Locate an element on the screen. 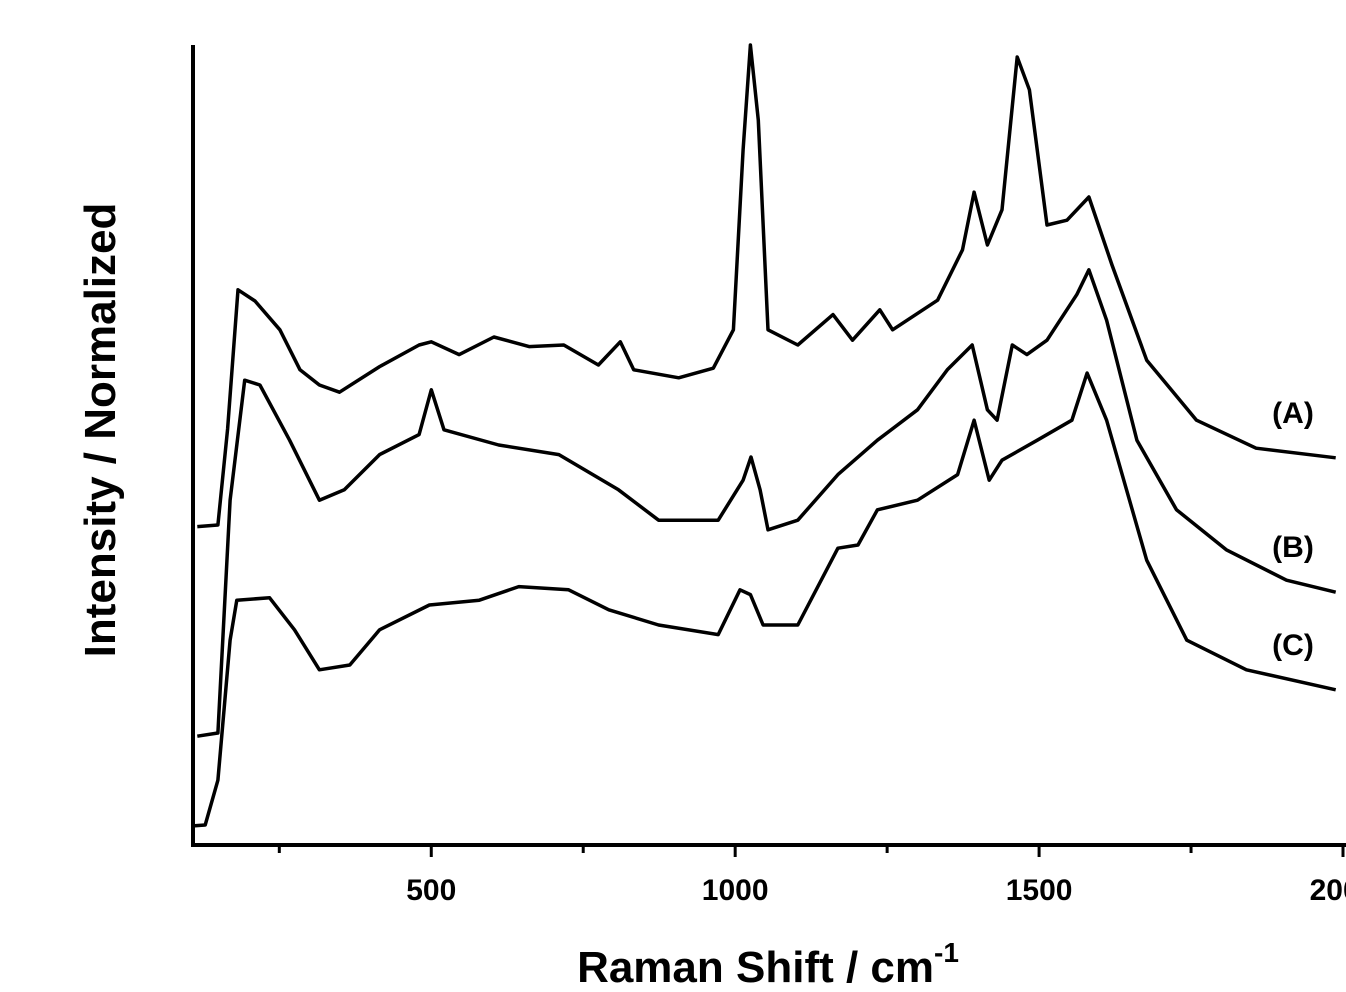 Image resolution: width=1346 pixels, height=992 pixels. x-tick-label: 1000 is located at coordinates (735, 890).